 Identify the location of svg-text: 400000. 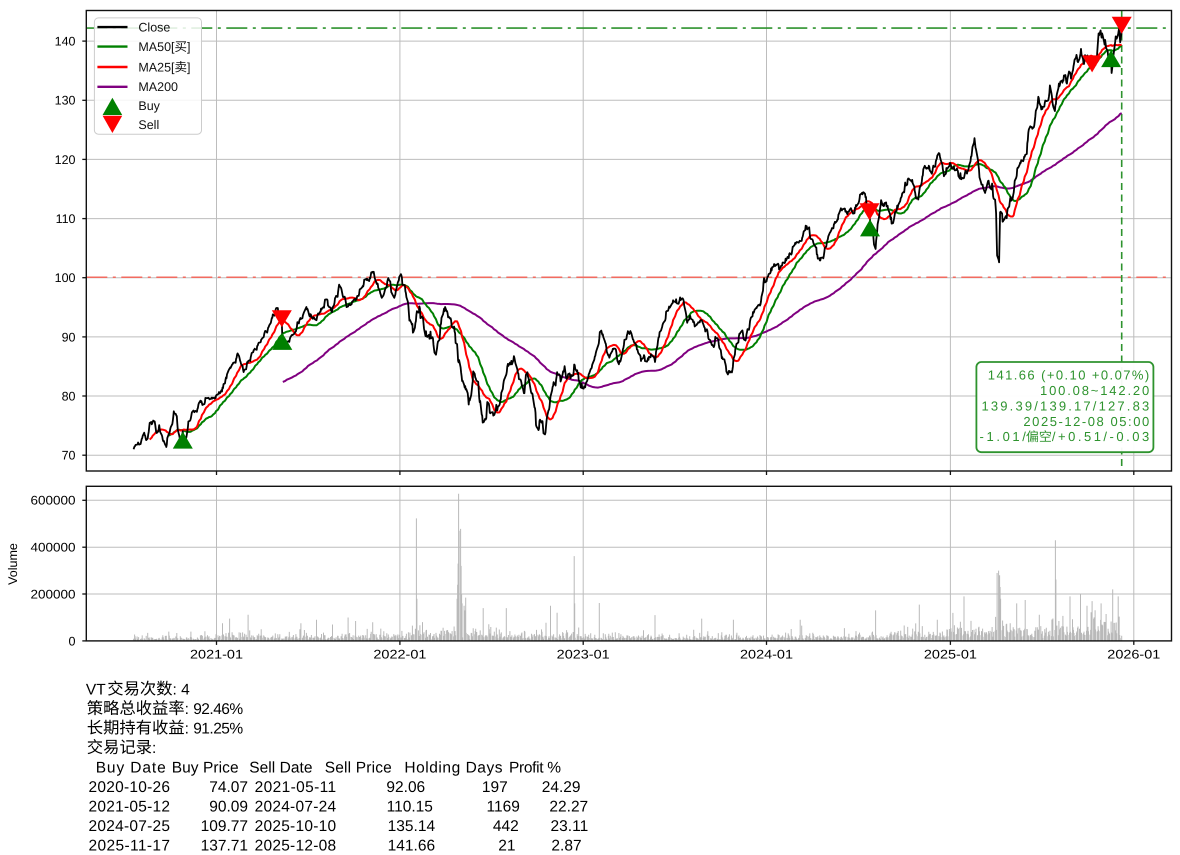
(53, 548).